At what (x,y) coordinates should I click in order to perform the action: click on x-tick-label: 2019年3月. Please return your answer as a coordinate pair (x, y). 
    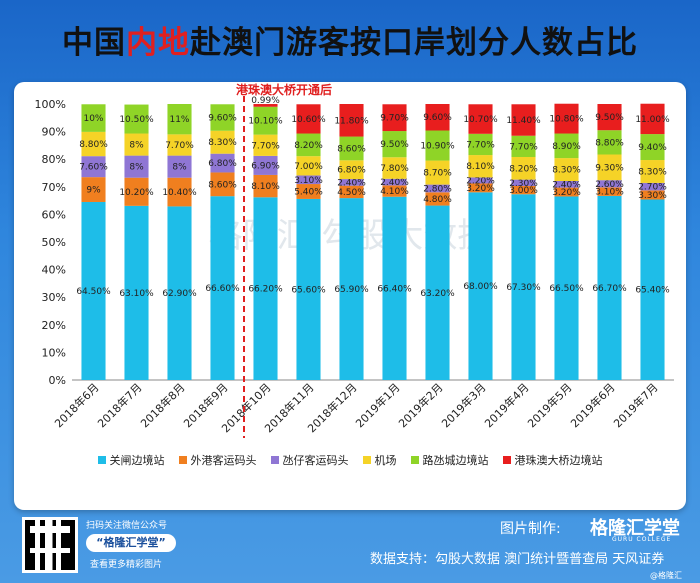
    Looking at the image, I should click on (463, 405).